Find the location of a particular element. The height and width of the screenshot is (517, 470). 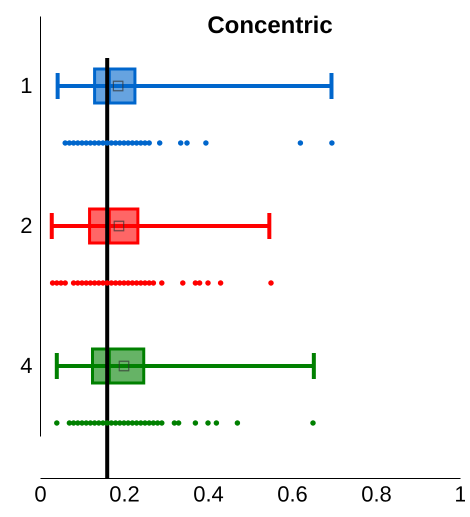

y-tick-label: 2 is located at coordinates (26, 225).